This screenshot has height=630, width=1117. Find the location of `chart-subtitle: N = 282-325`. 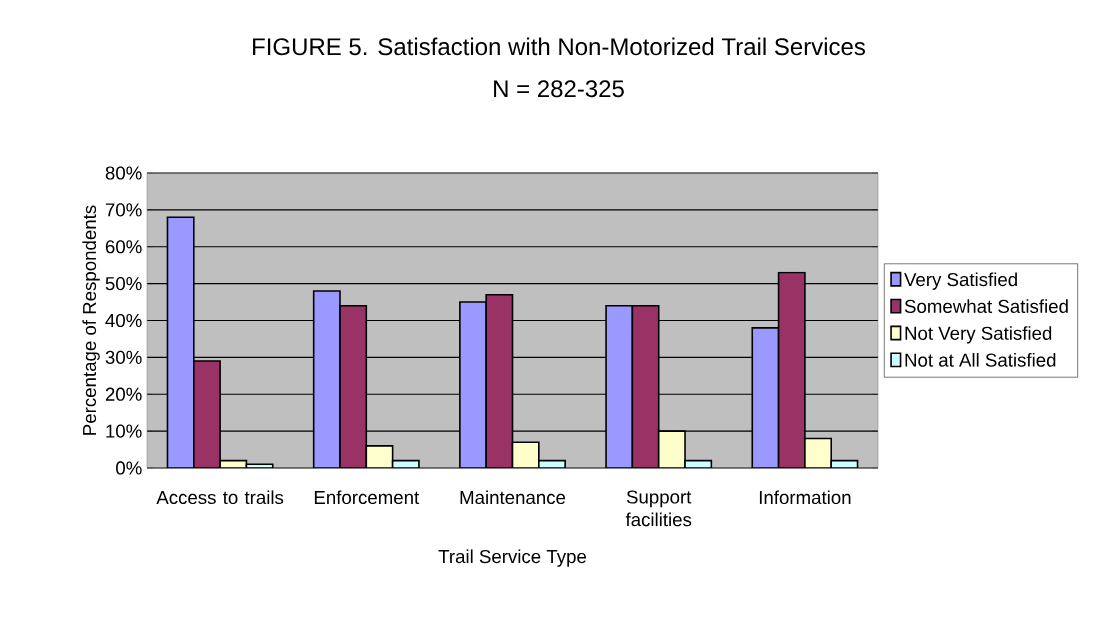

chart-subtitle: N = 282-325 is located at coordinates (559, 89).